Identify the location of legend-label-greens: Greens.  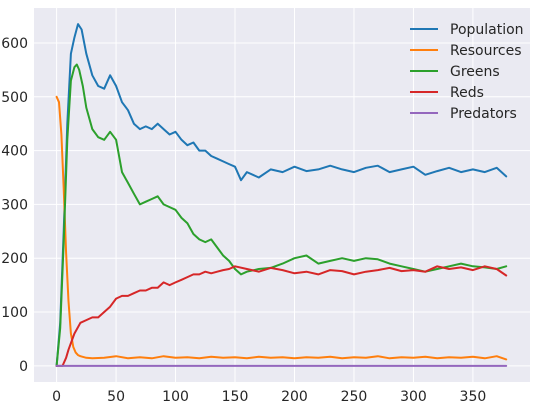
(475, 72).